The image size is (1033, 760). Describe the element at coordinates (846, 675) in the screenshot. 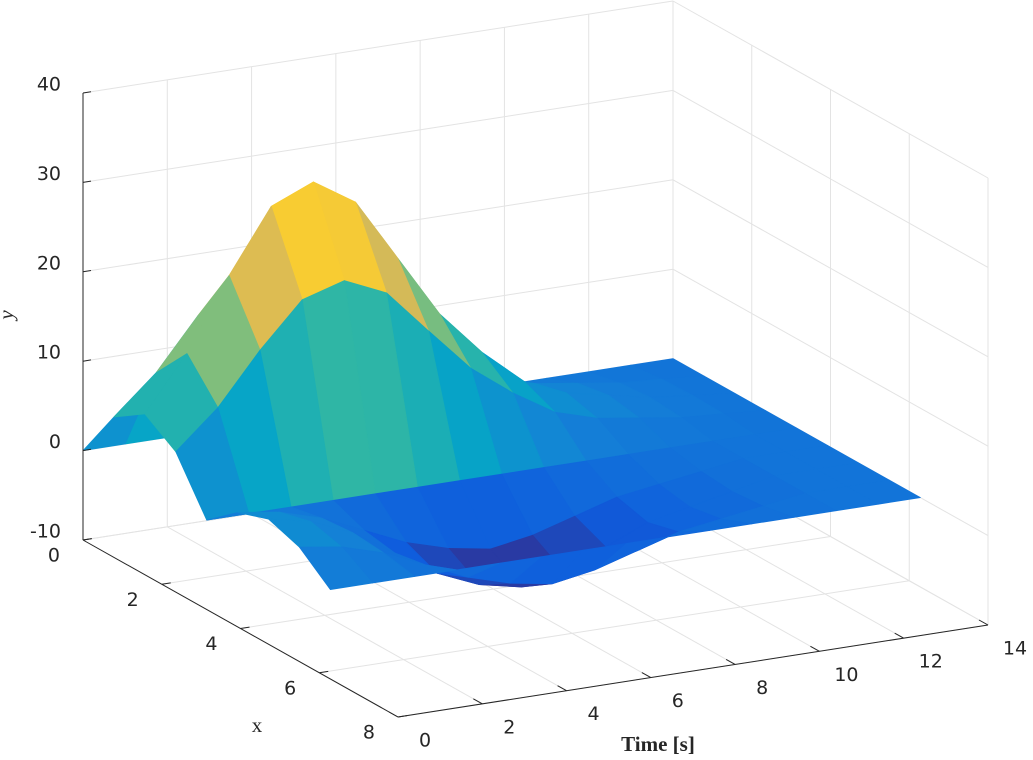

I see `time-tick-label: 10` at that location.